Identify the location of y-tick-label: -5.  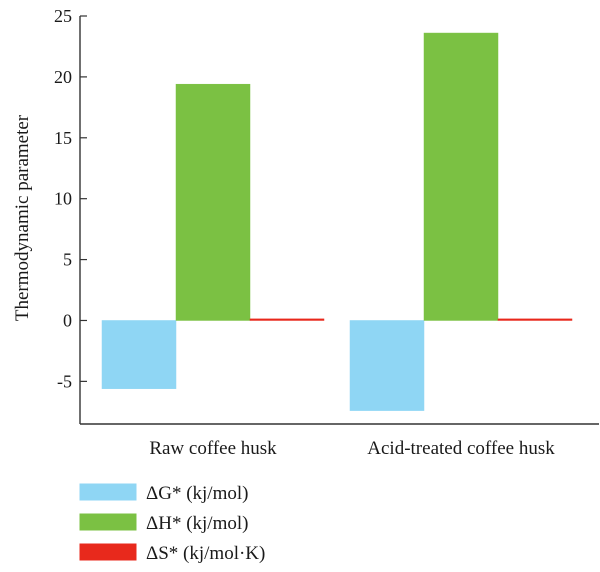
(64, 381).